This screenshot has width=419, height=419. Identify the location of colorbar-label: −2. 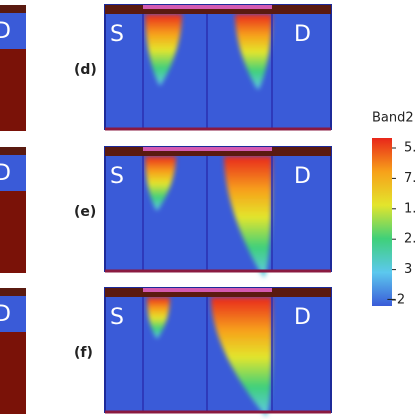
(395, 300).